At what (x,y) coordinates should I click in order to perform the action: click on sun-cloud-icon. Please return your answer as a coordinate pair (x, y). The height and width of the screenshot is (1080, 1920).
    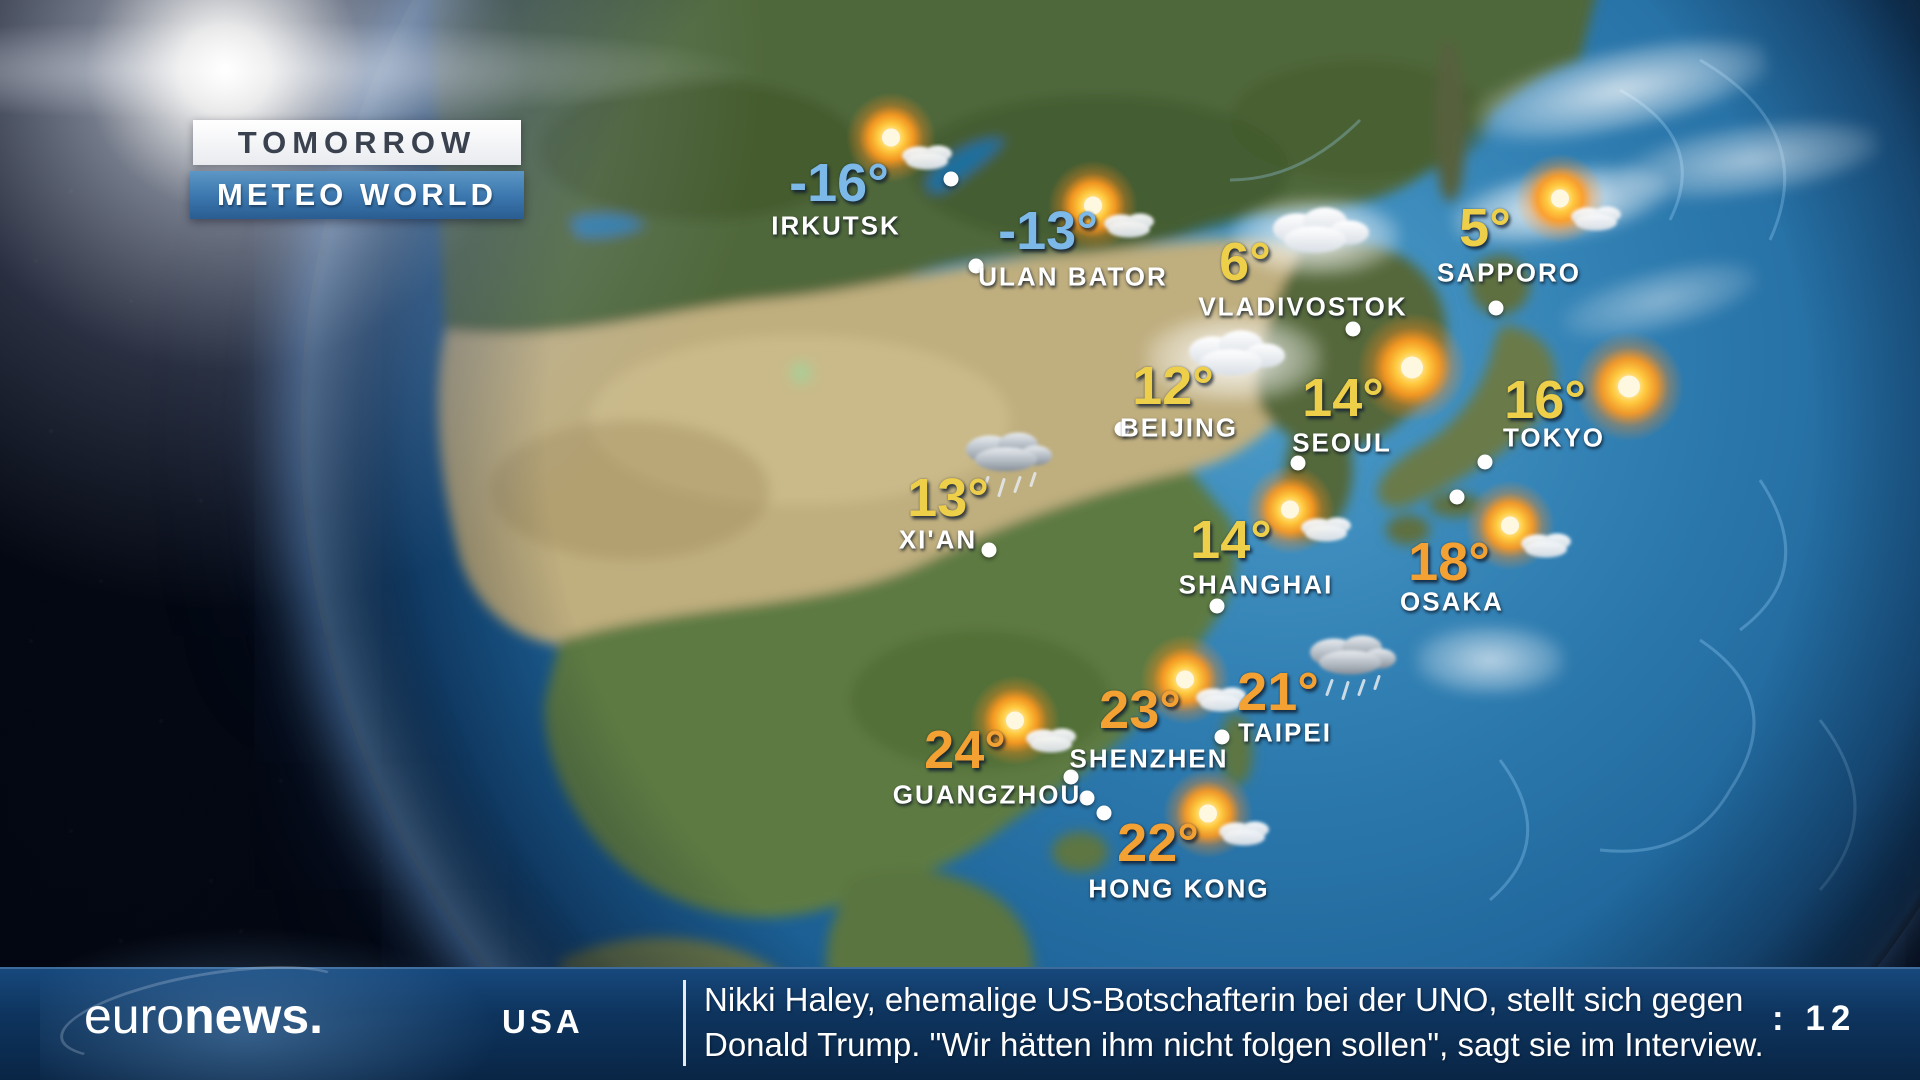
    Looking at the image, I should click on (1568, 198).